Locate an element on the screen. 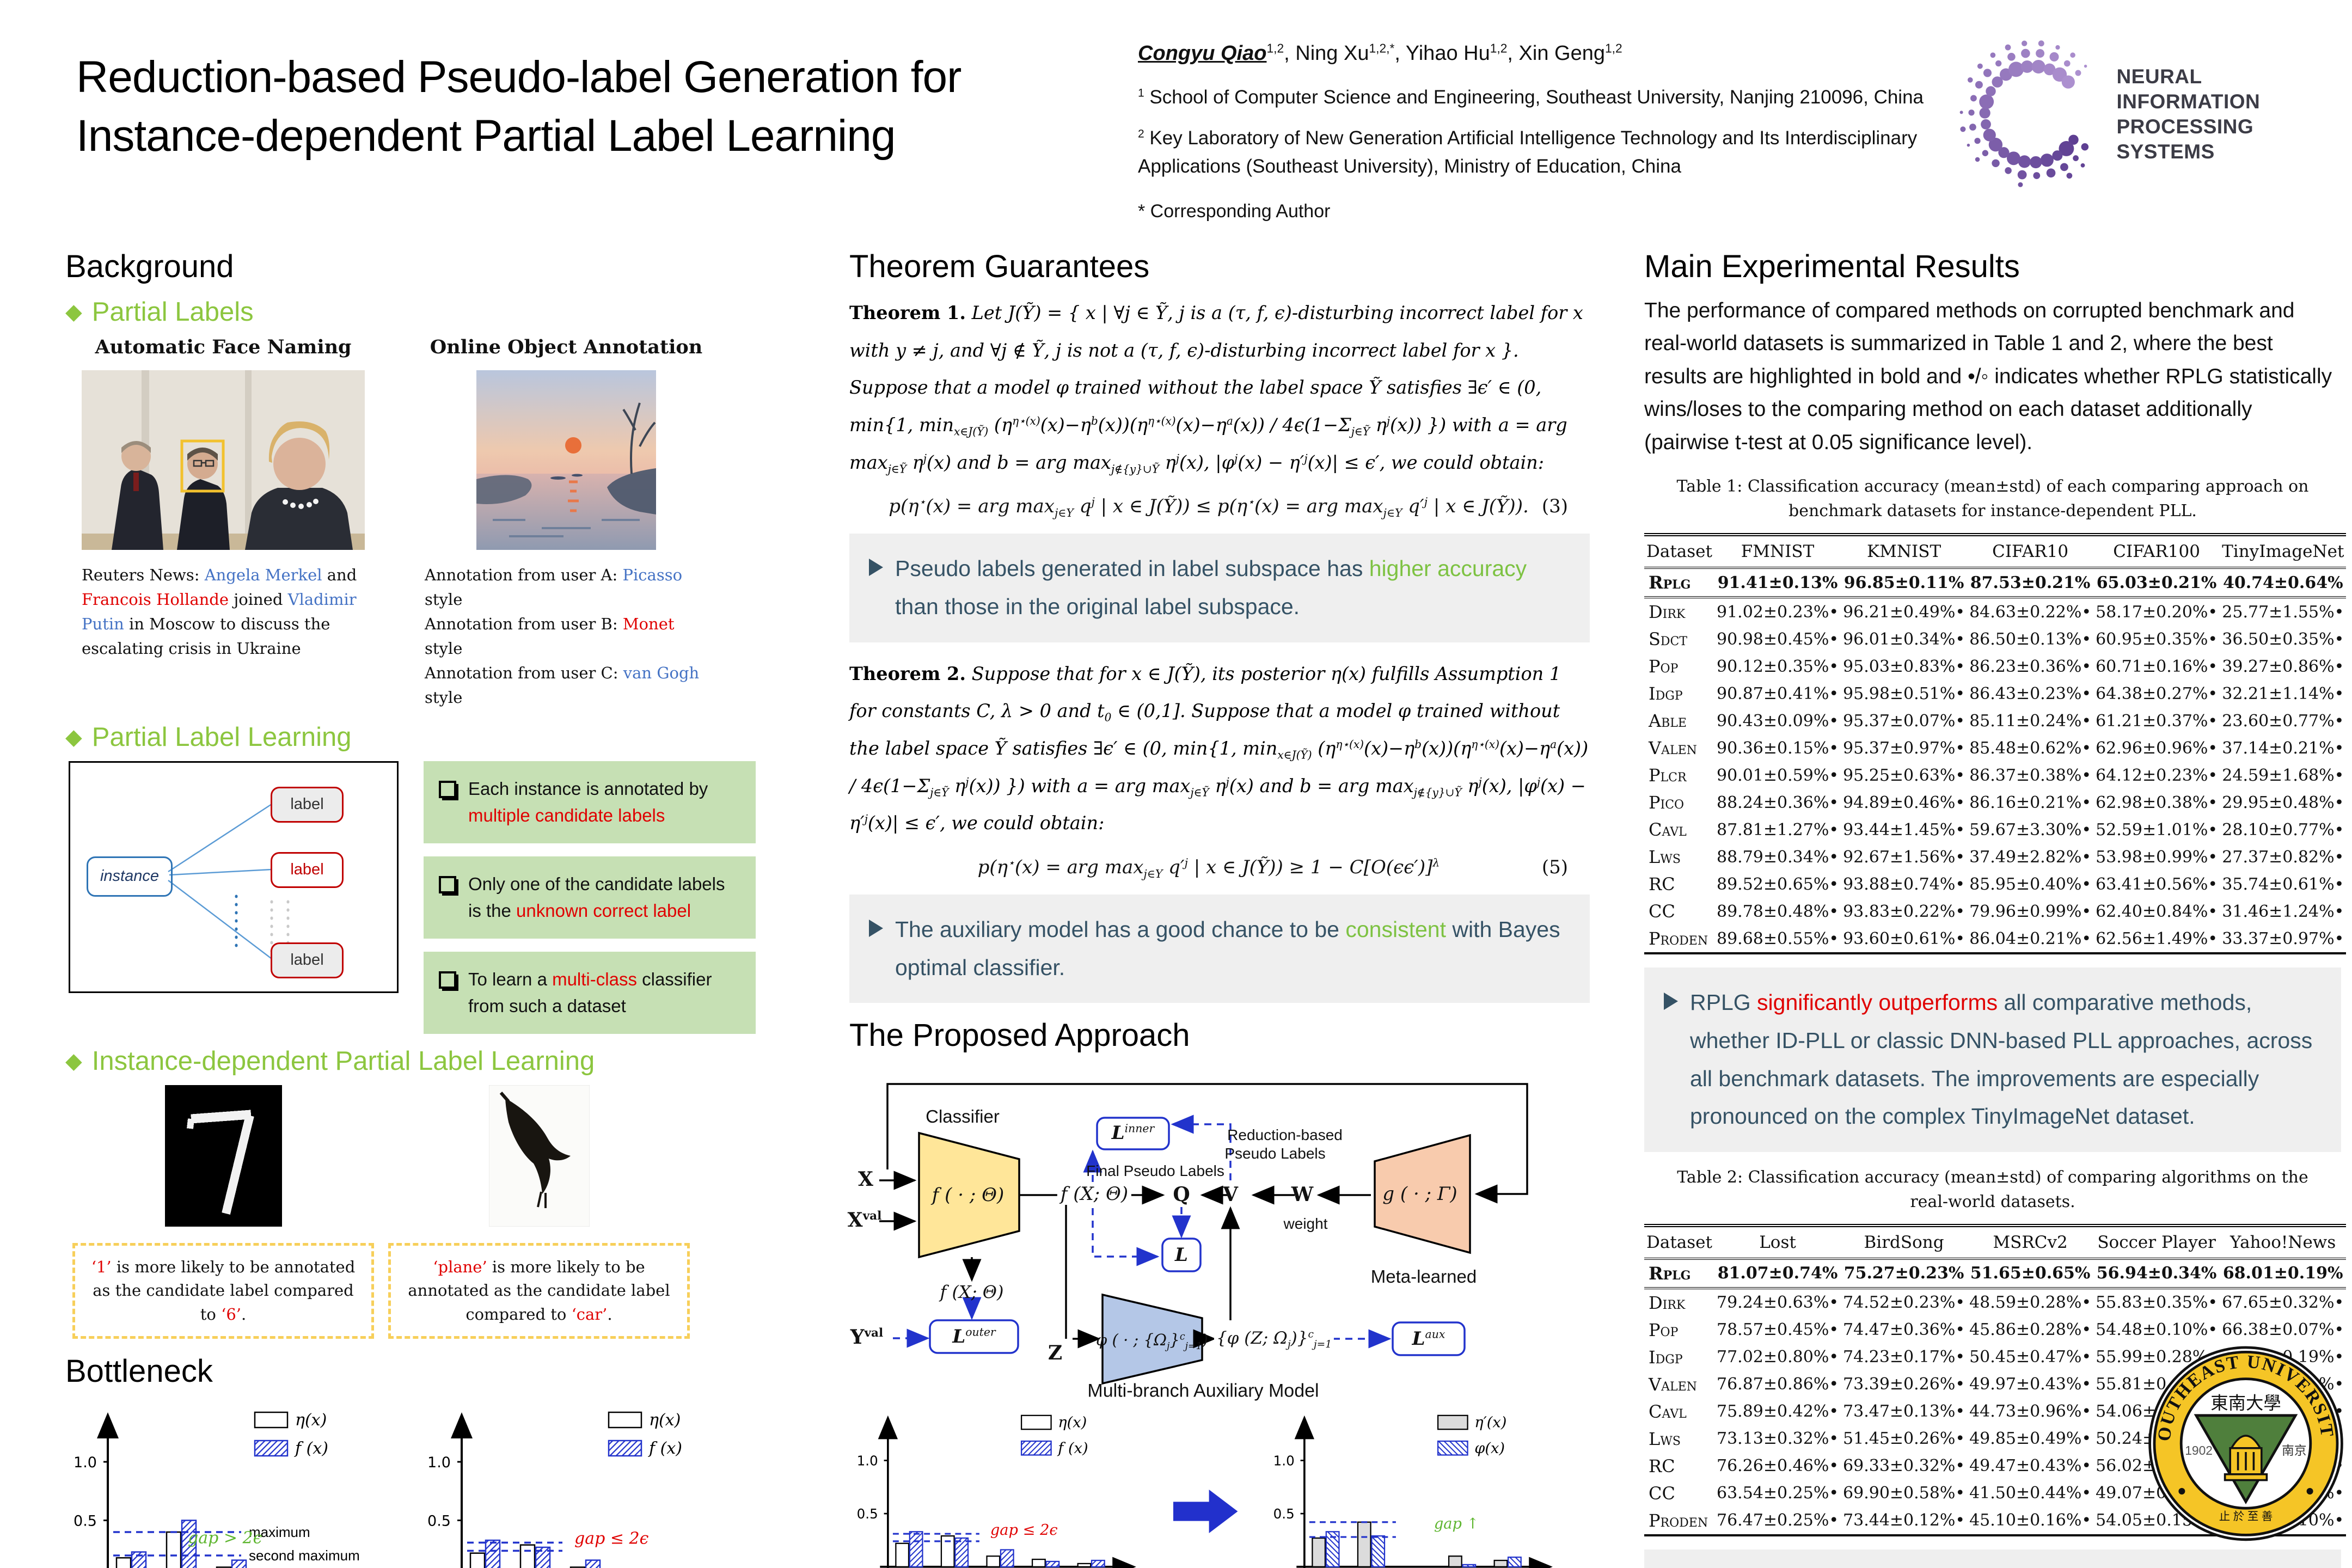  theorem-2-label: Theorem 2. is located at coordinates (907, 673).